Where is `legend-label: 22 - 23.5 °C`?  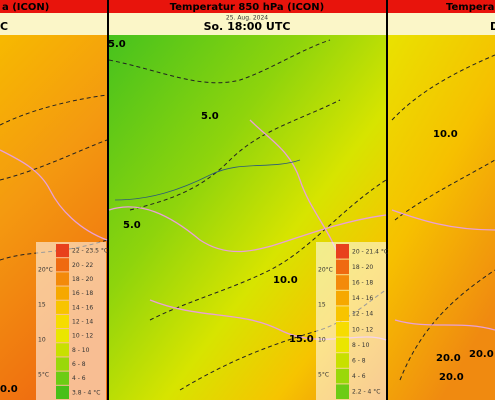 legend-label: 22 - 23.5 °C is located at coordinates (90, 251).